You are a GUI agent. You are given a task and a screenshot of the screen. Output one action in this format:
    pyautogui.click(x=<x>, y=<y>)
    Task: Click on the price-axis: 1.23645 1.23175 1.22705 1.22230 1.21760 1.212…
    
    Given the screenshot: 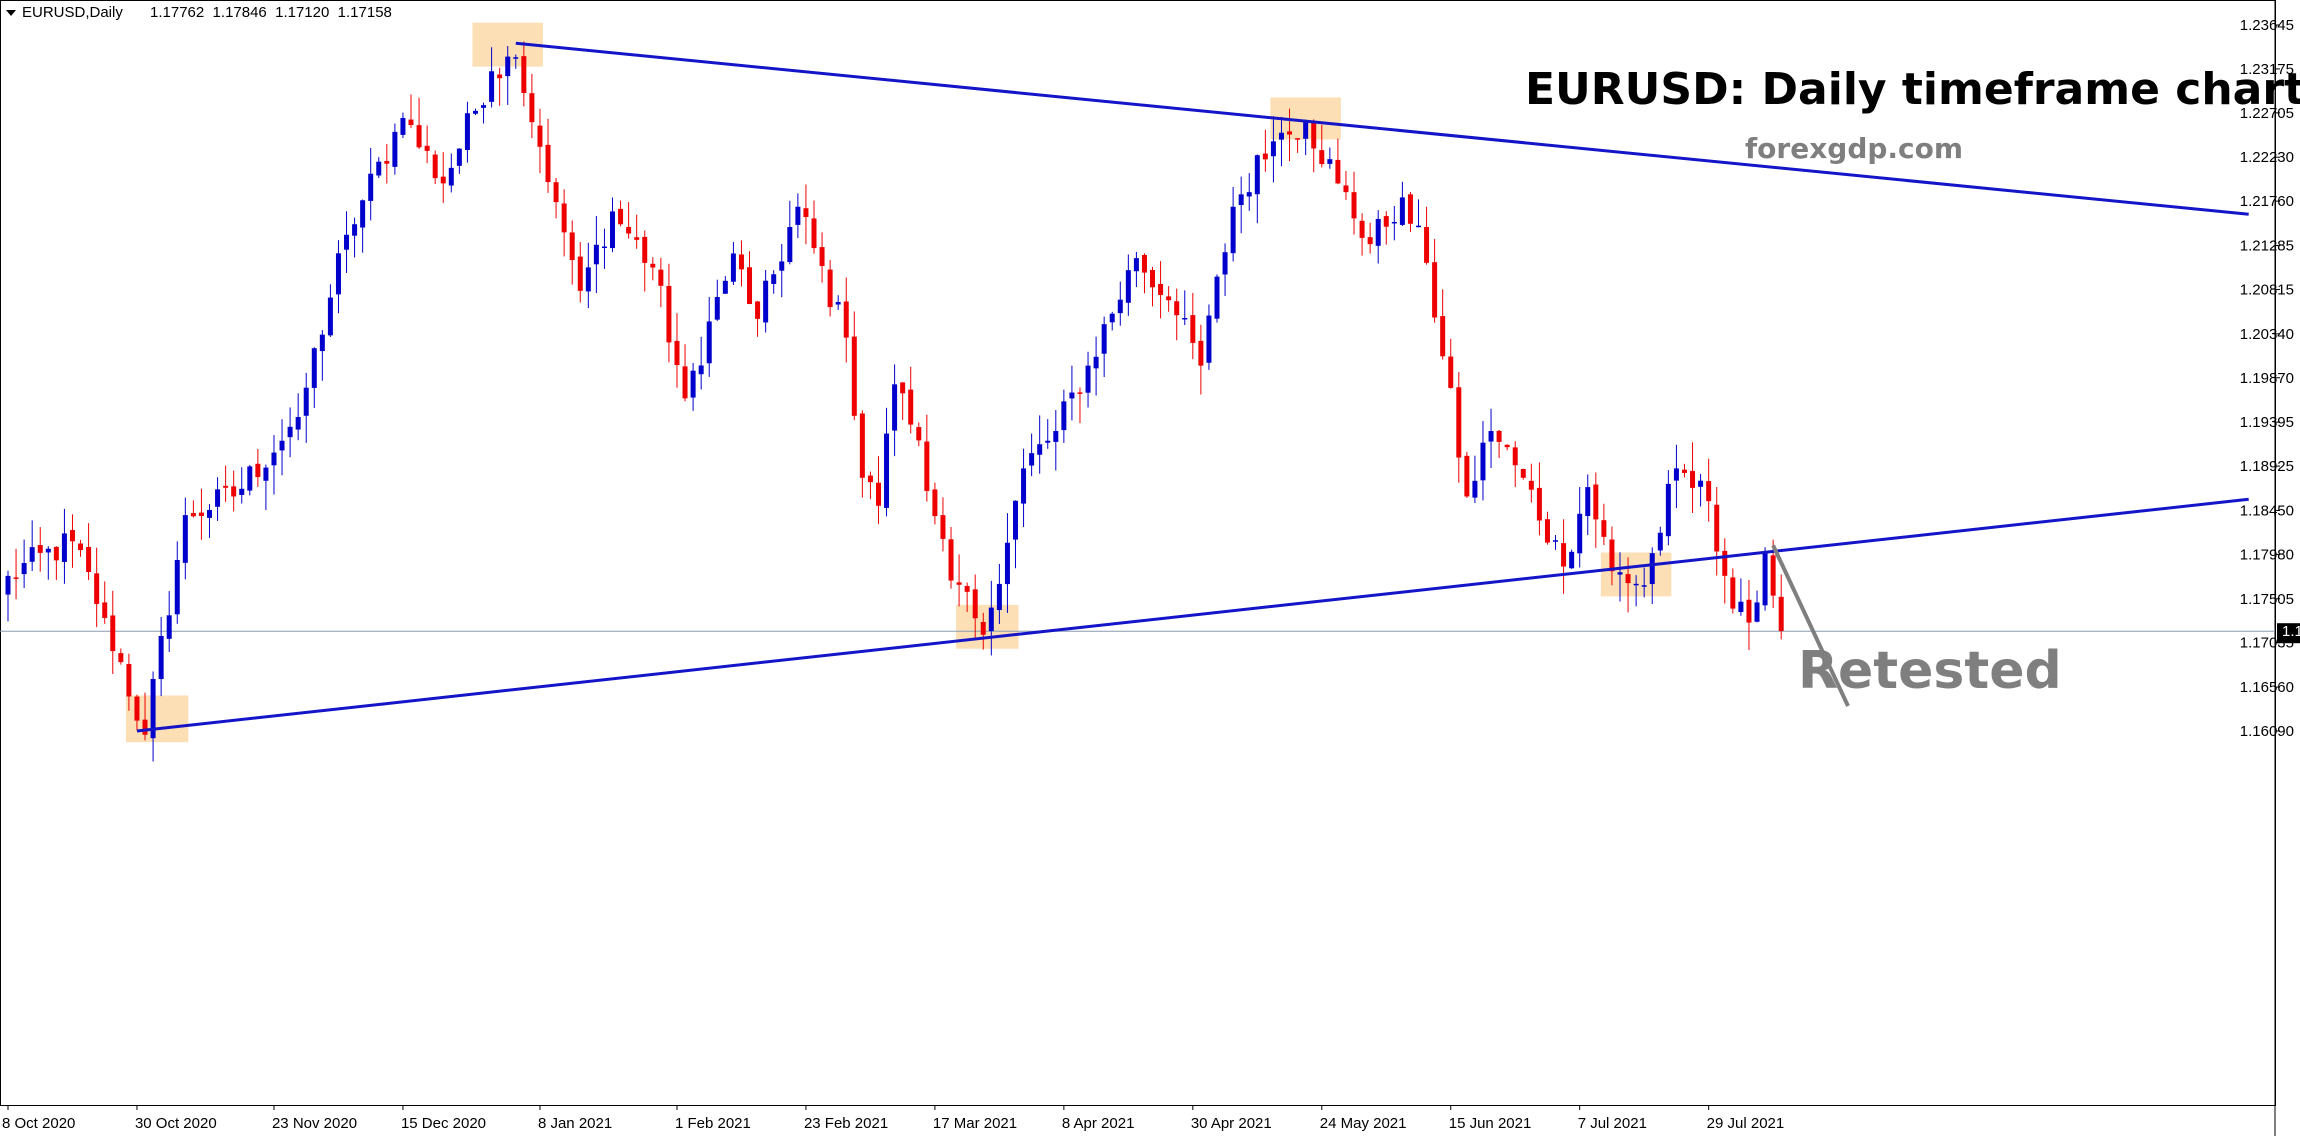 What is the action you would take?
    pyautogui.click(x=2267, y=378)
    